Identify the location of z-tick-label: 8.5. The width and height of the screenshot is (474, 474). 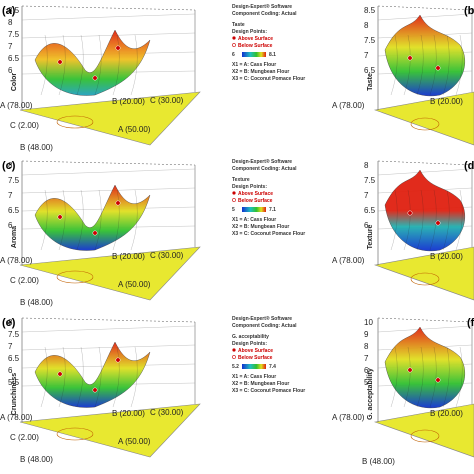
(14, 10).